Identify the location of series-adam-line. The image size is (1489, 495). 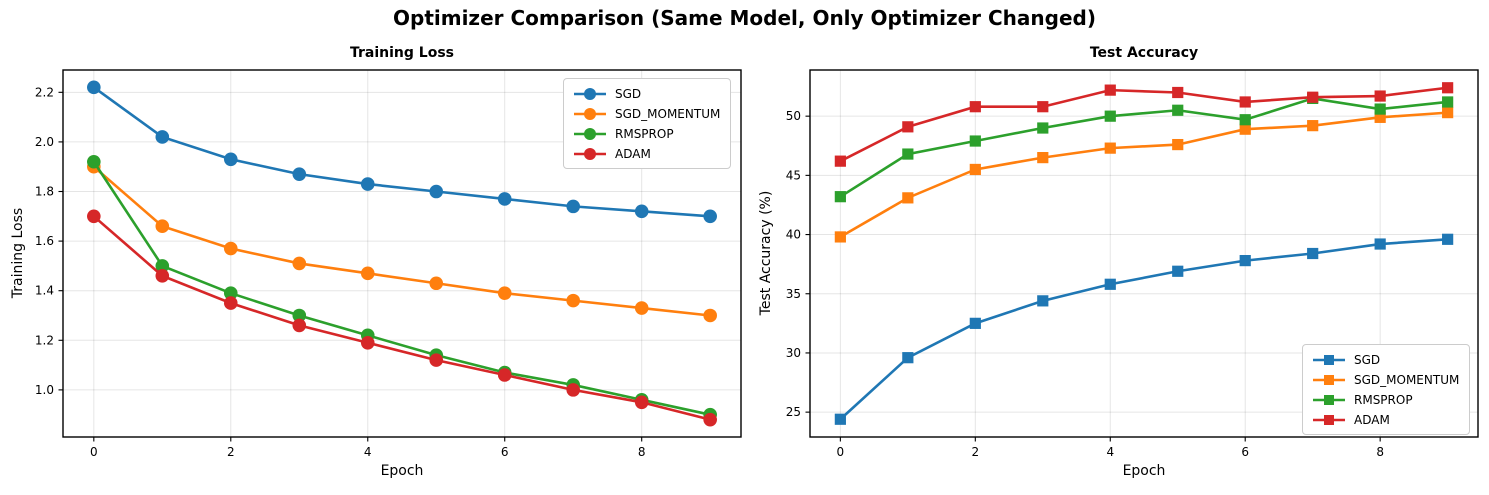
(1144, 124).